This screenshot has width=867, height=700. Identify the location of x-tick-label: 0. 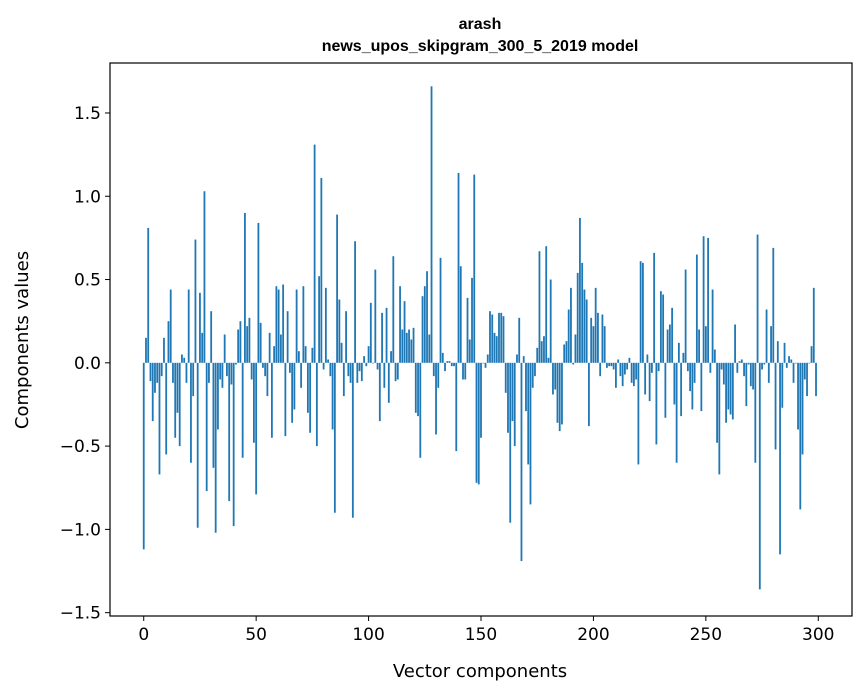
(143, 635).